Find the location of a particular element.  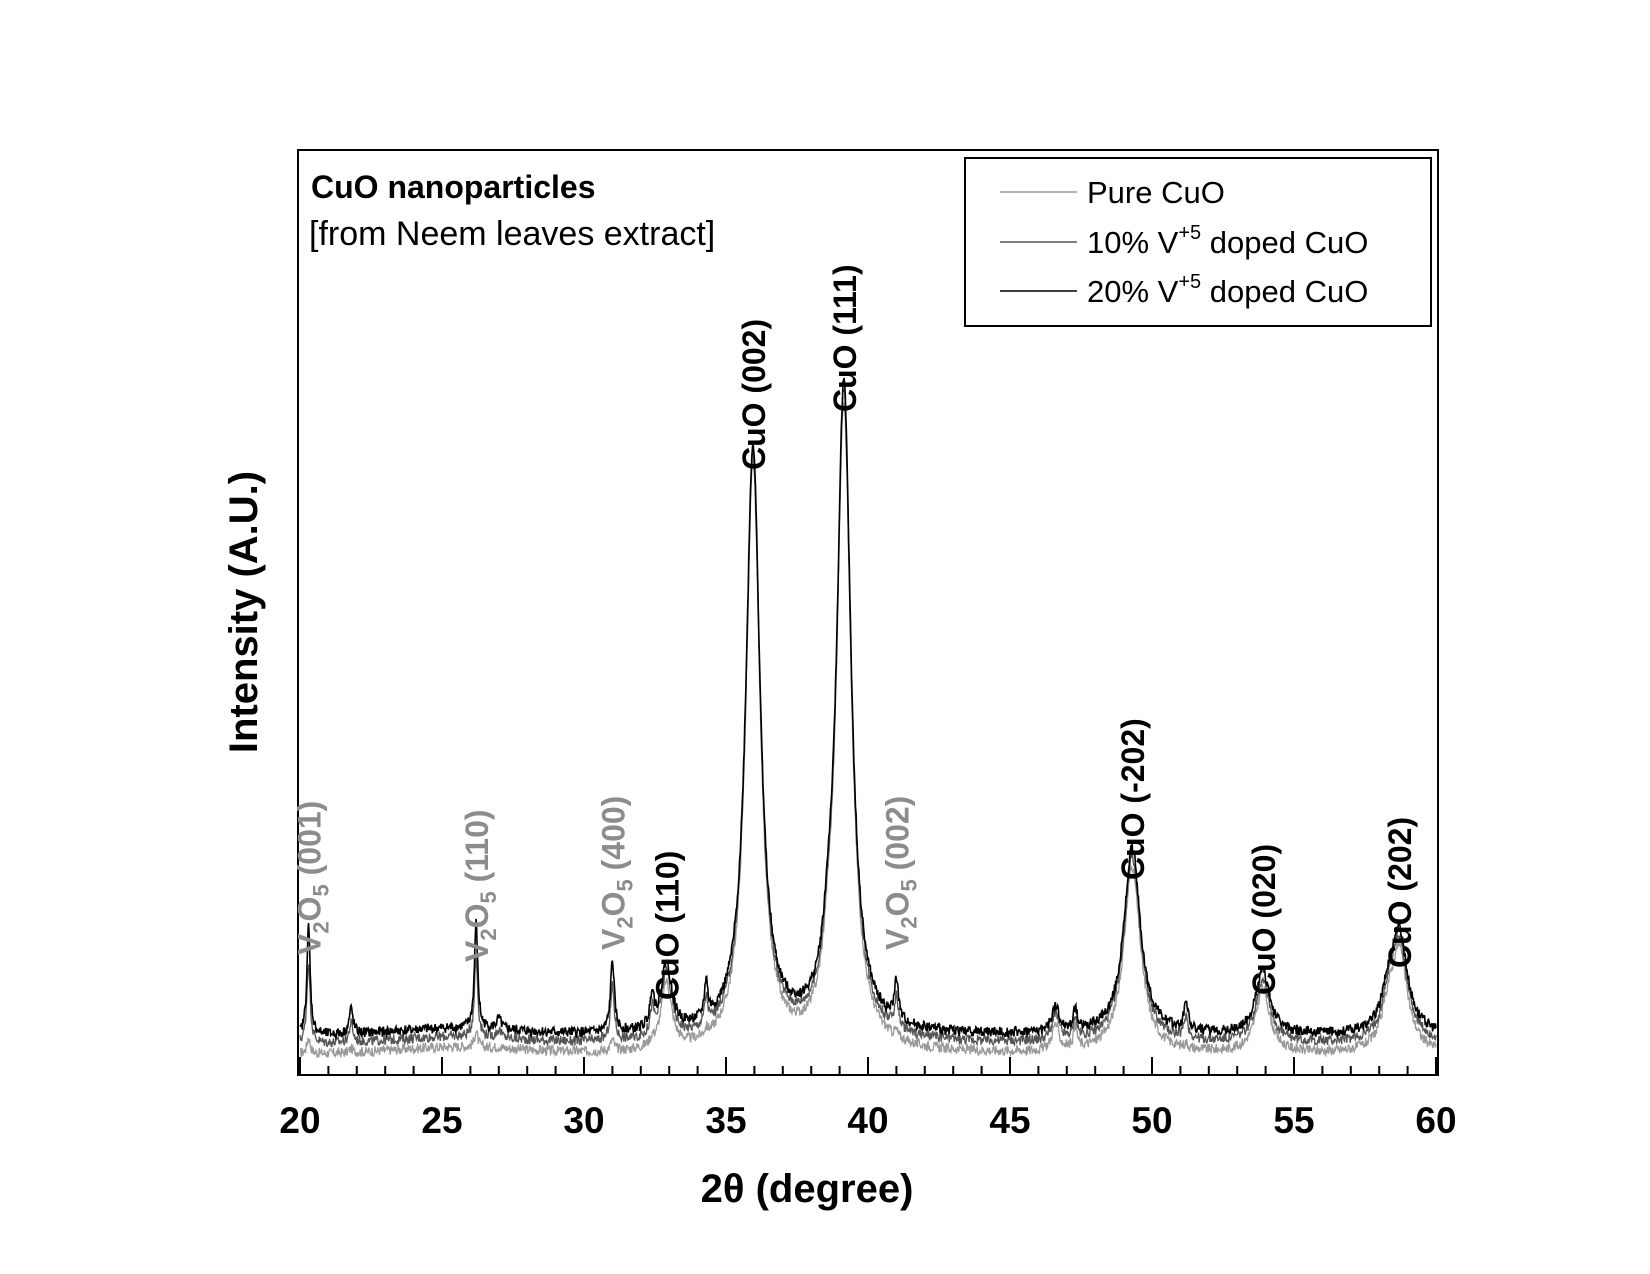

x-tick-label: 45 is located at coordinates (1009, 1120).